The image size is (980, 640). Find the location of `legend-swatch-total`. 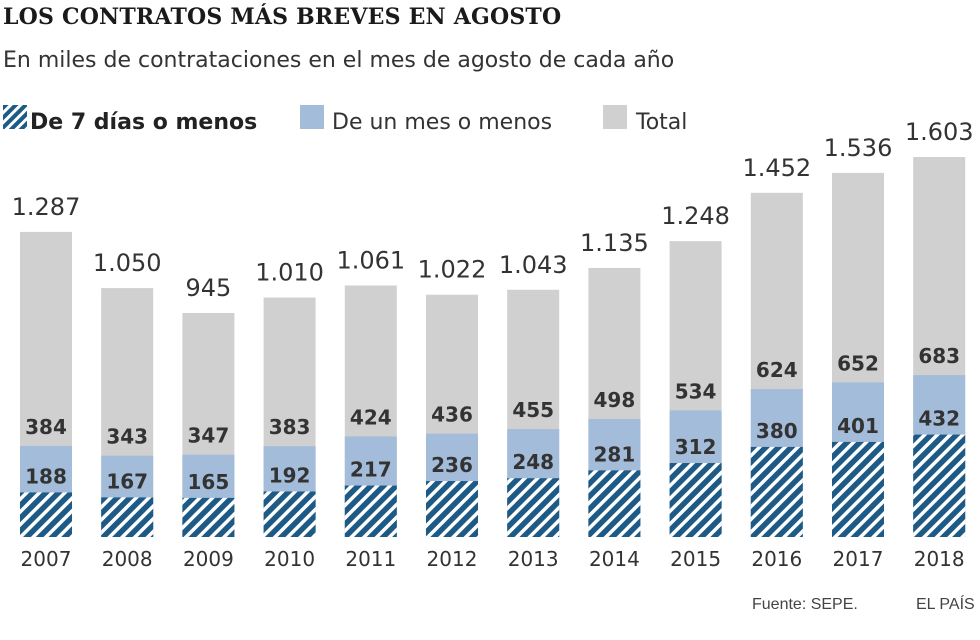

legend-swatch-total is located at coordinates (615, 117).